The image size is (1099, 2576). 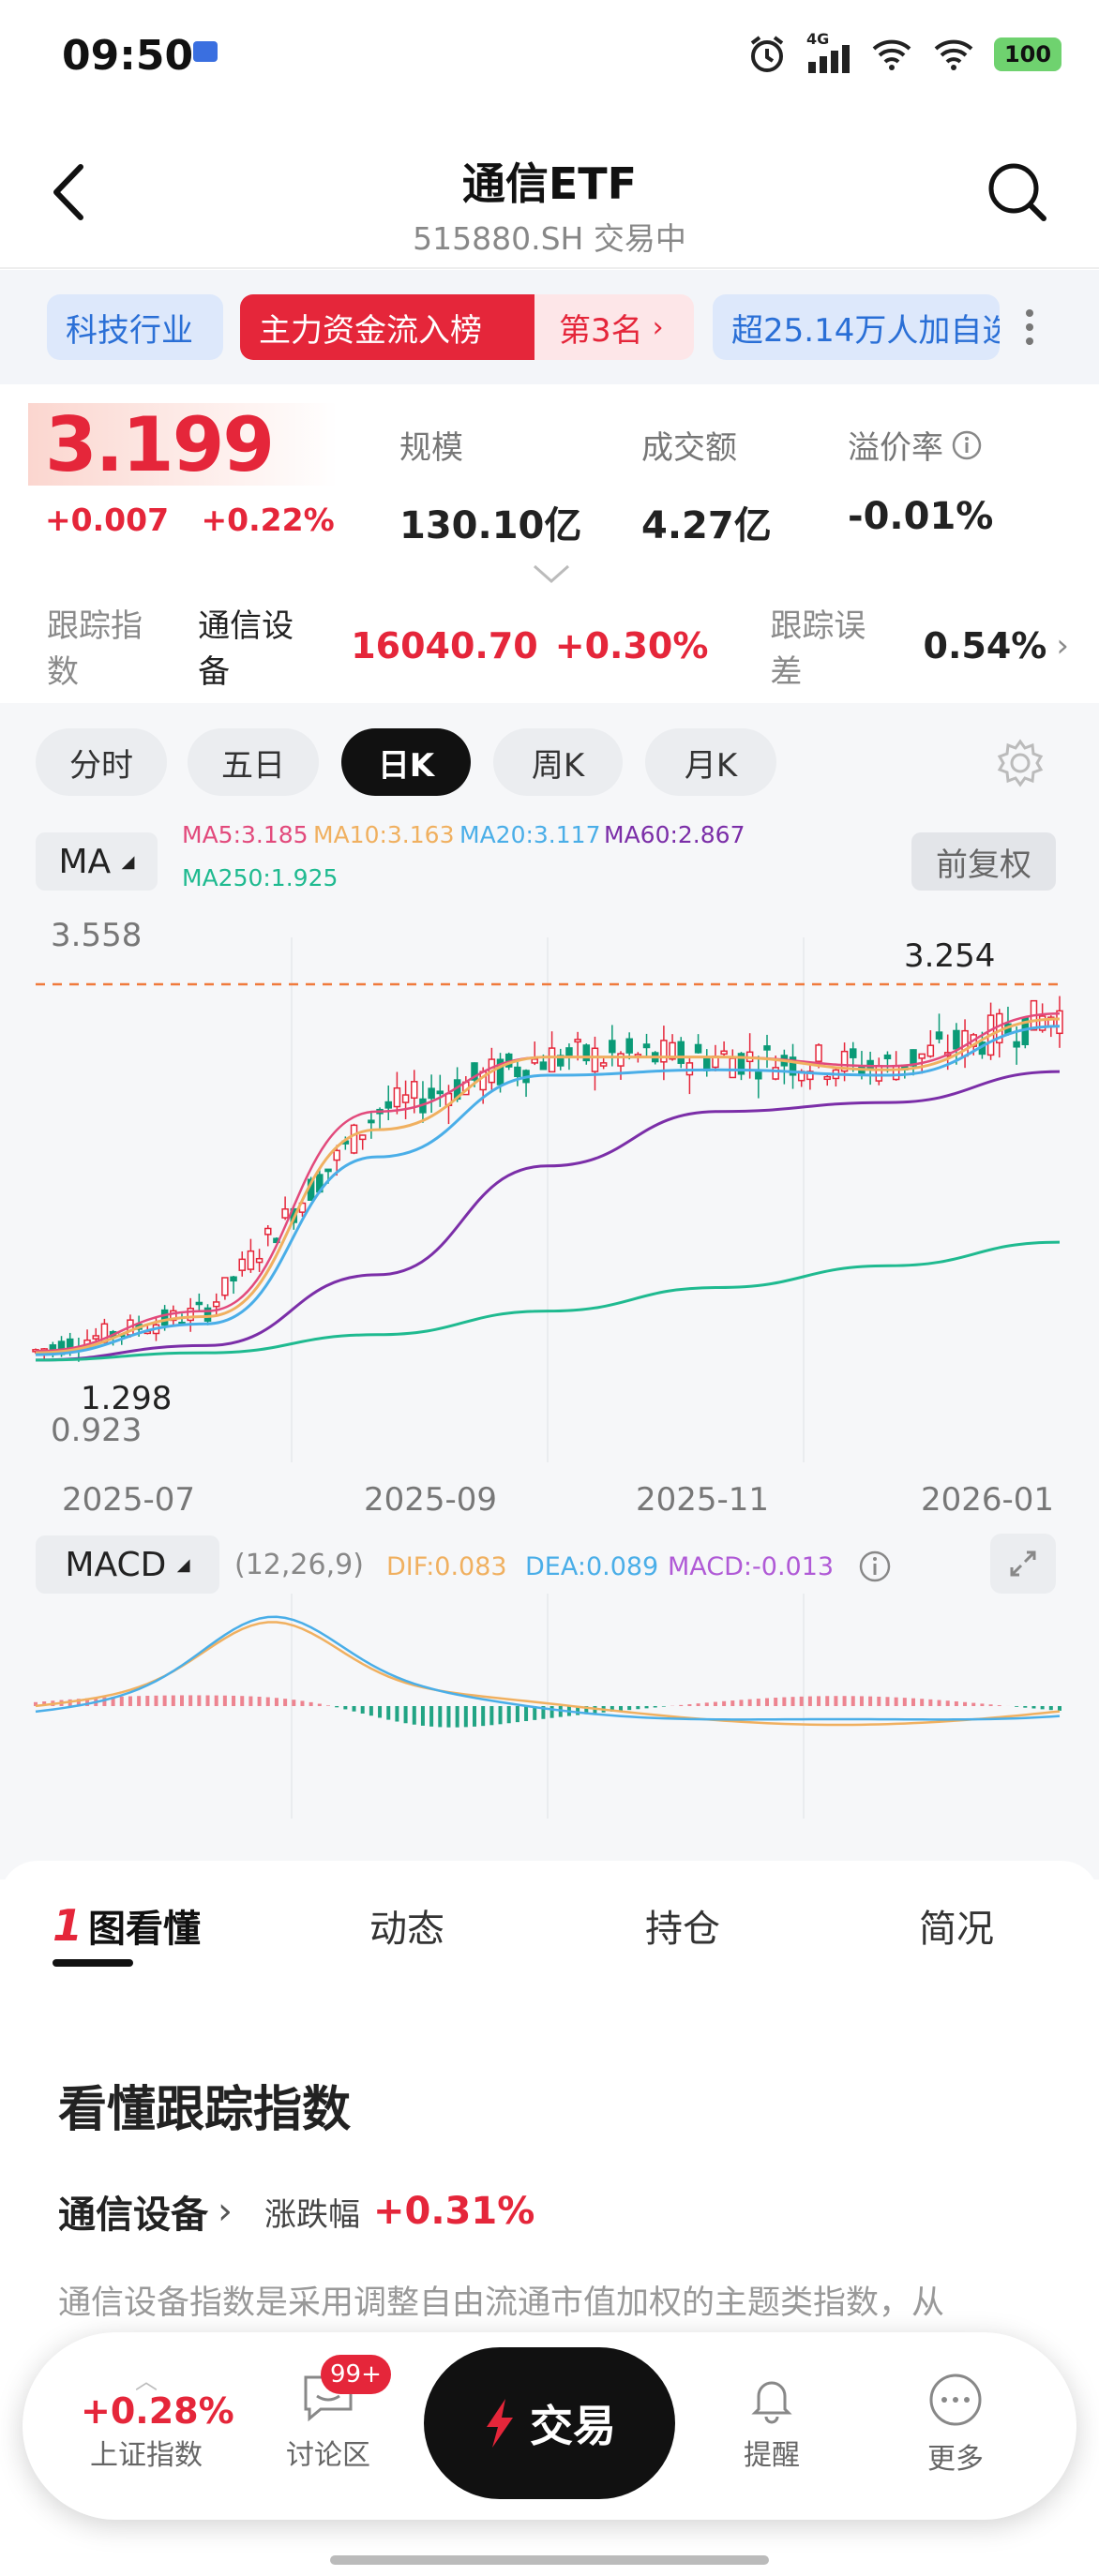 I want to click on page-title: 通信ETF, so click(x=549, y=184).